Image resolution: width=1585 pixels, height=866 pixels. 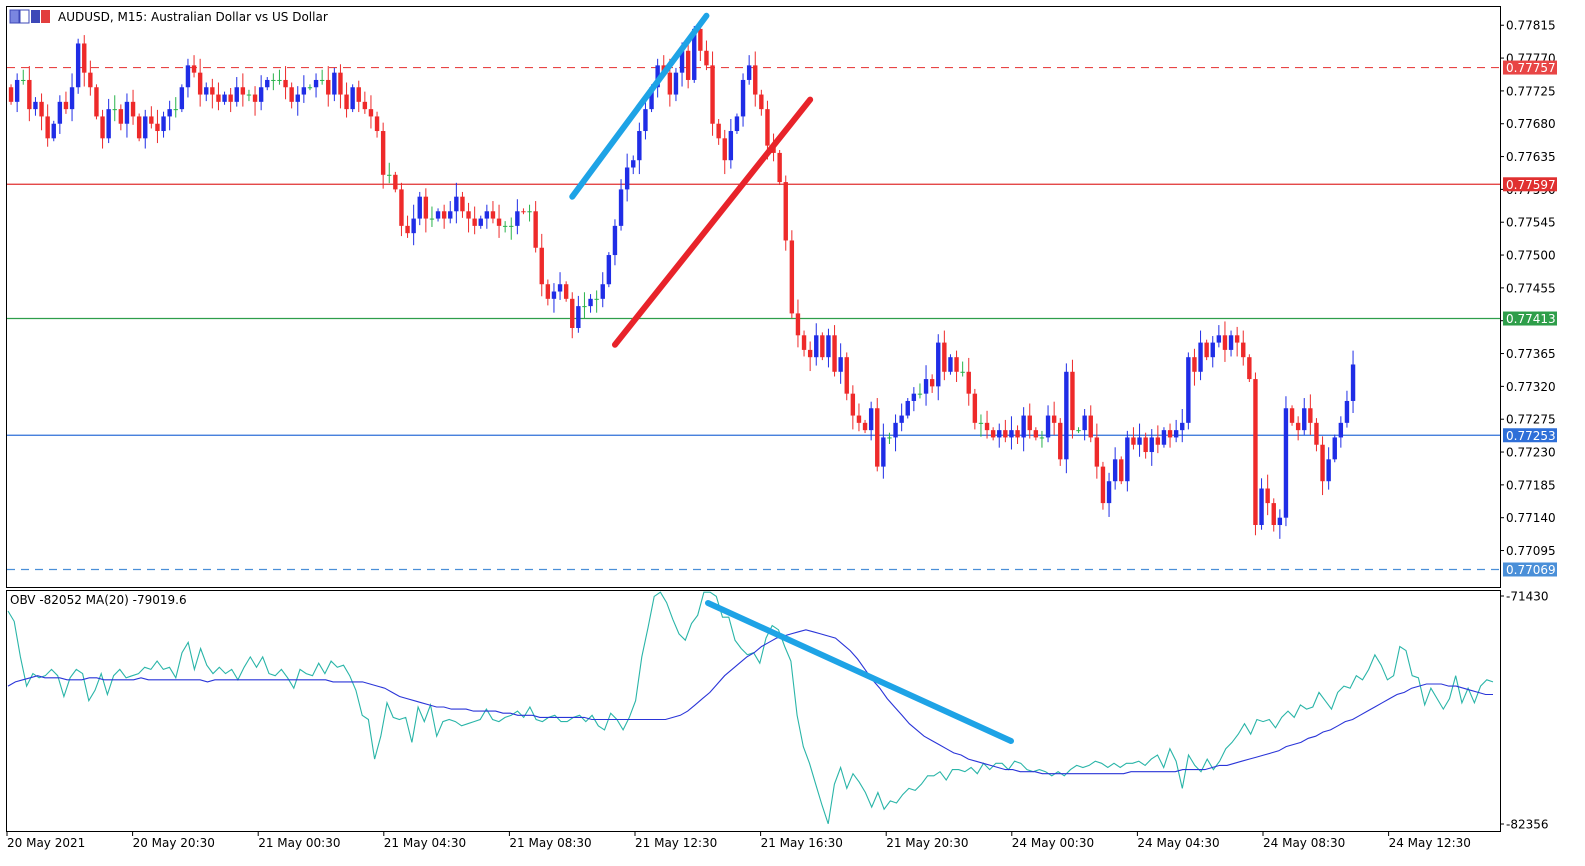 I want to click on x-tick-label: 21 May 12:30, so click(x=676, y=843).